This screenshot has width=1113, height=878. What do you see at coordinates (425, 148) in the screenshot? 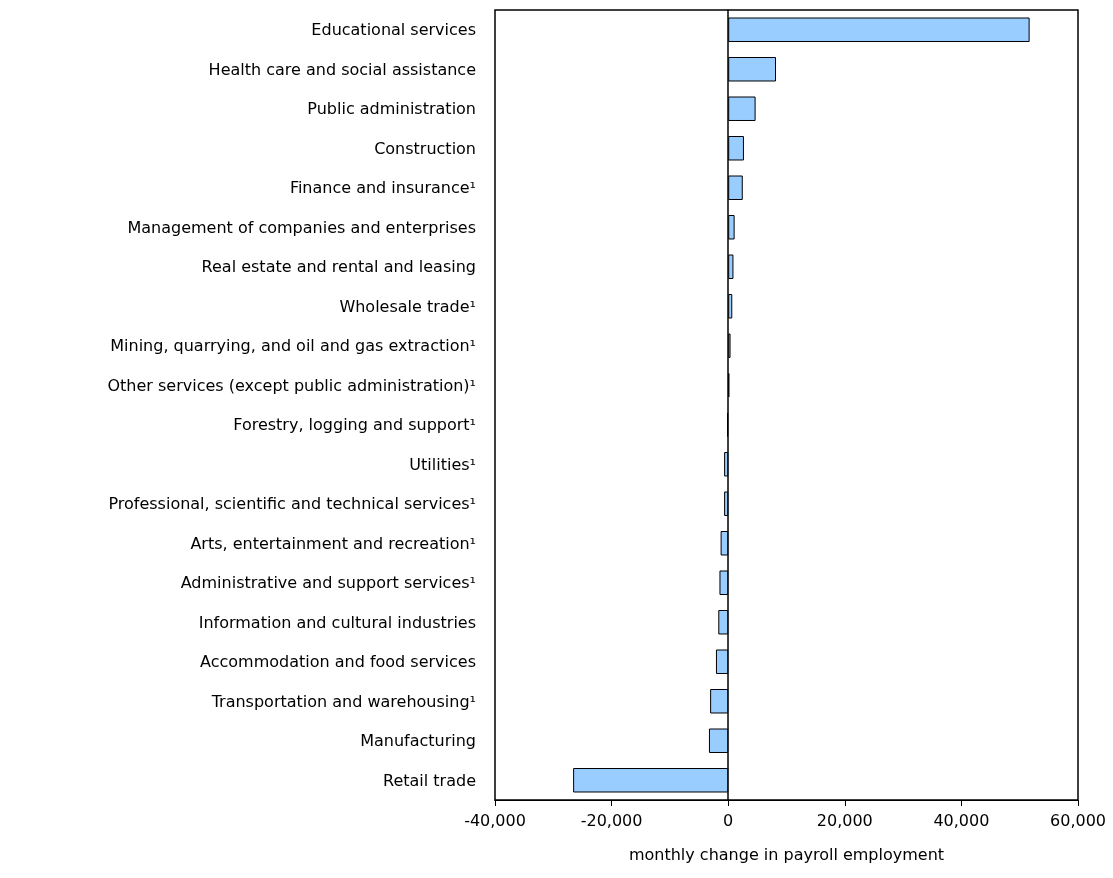
I see `y-tick-label: Construction` at bounding box center [425, 148].